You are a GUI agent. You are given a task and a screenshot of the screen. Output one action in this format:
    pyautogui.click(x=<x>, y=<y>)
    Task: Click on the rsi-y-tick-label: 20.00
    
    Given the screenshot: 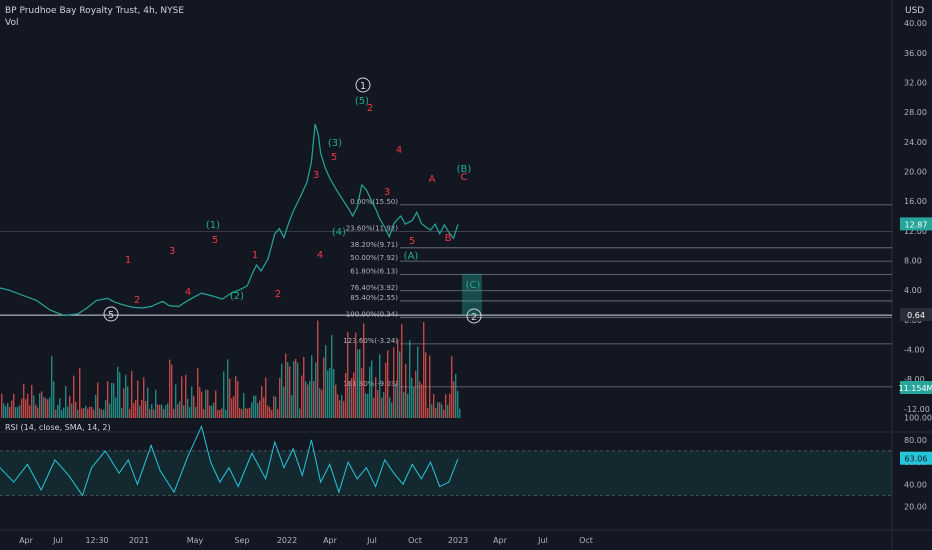 What is the action you would take?
    pyautogui.click(x=915, y=507)
    